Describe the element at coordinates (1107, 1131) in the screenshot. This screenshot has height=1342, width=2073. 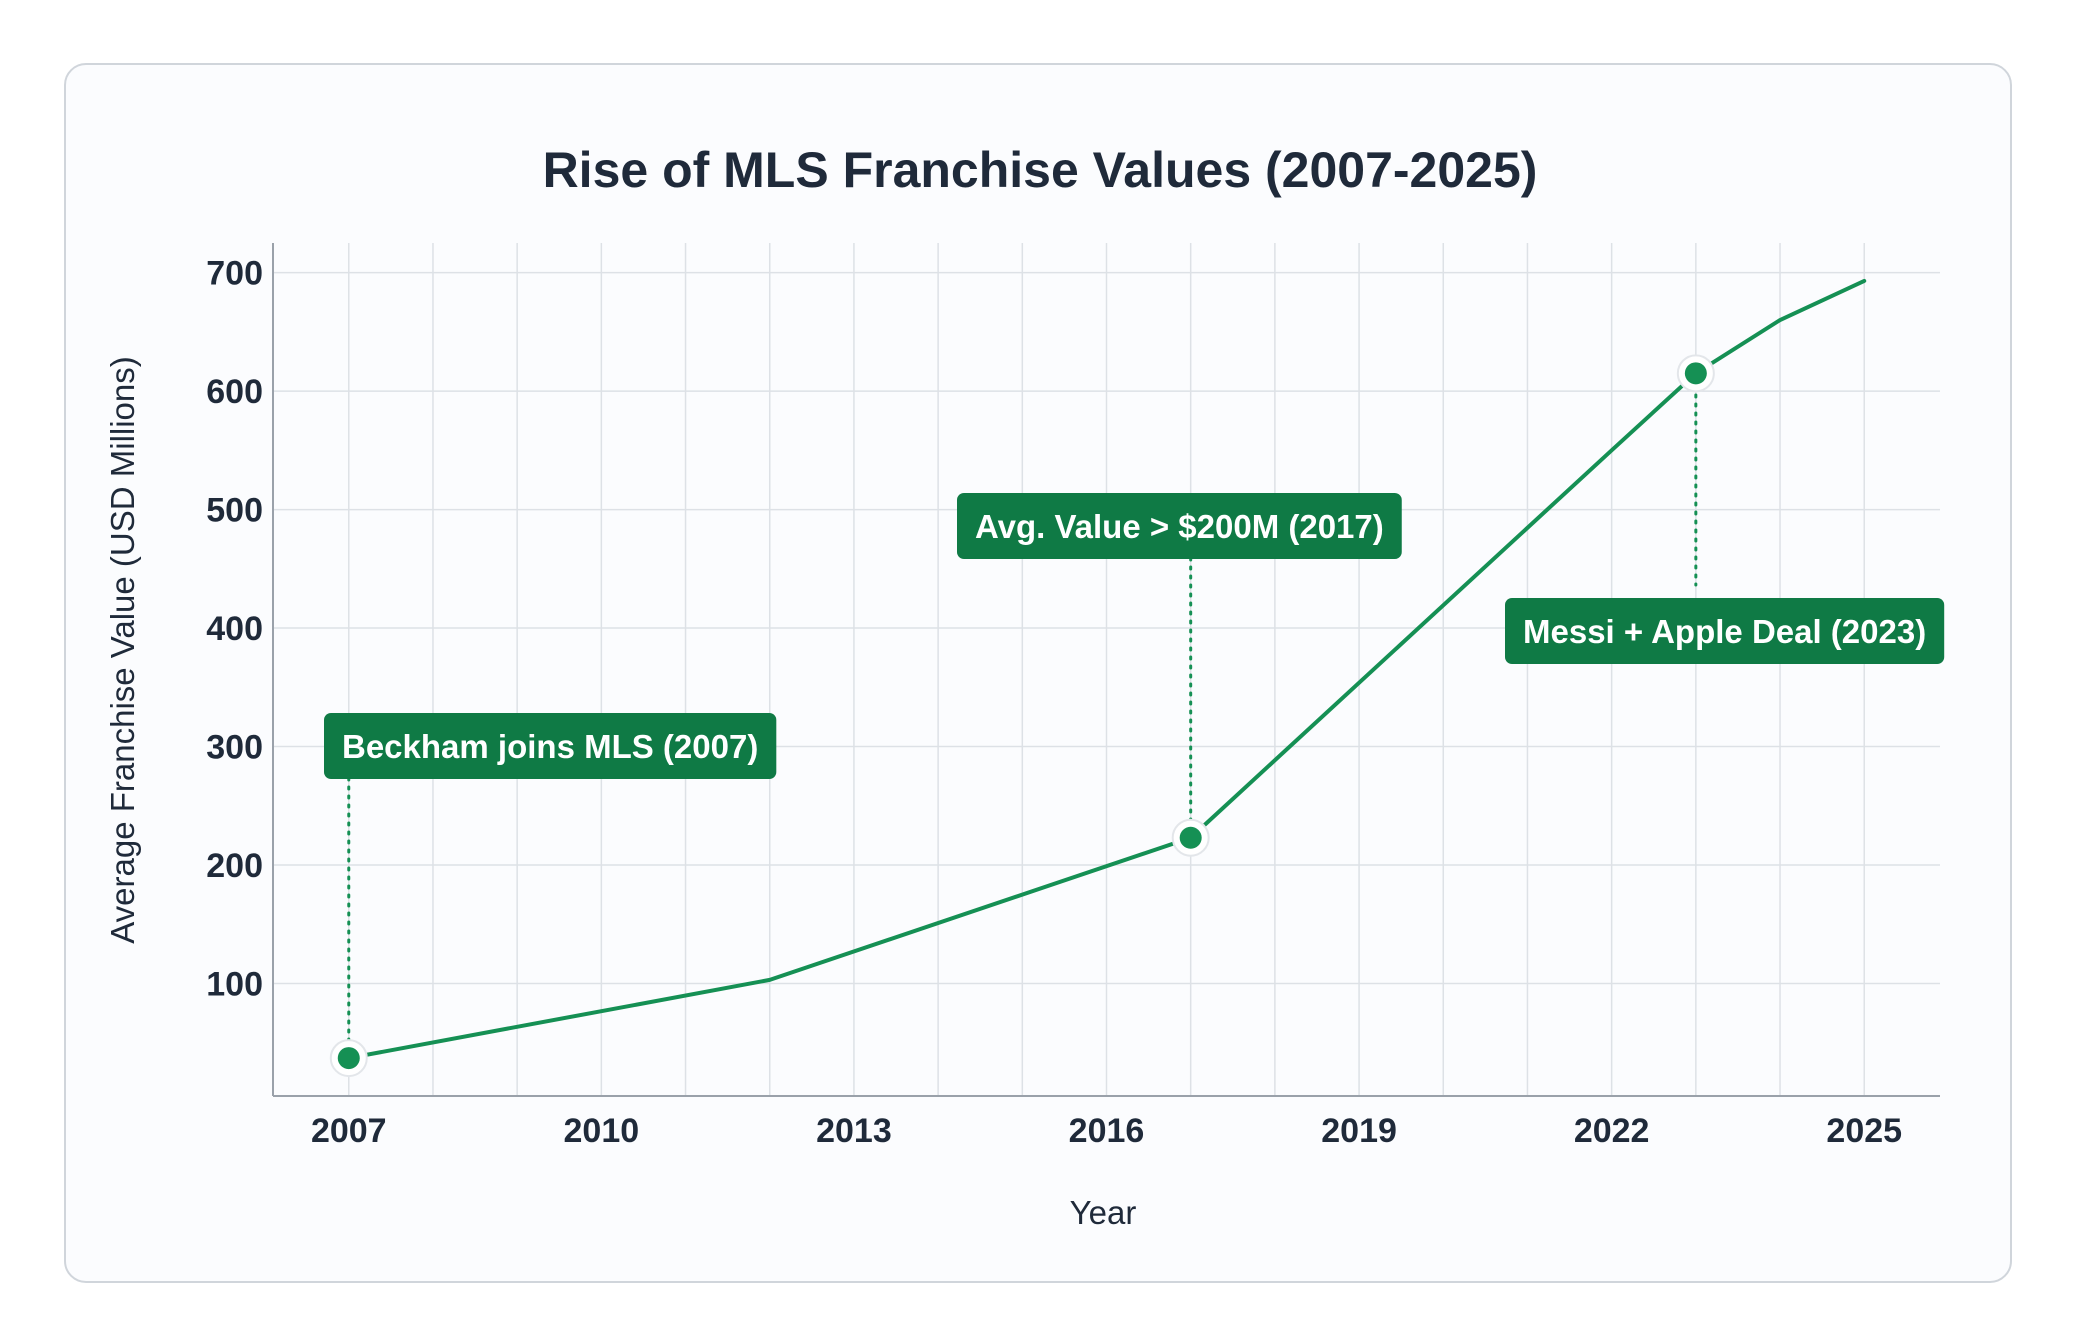
I see `x-tick-label: 2016` at that location.